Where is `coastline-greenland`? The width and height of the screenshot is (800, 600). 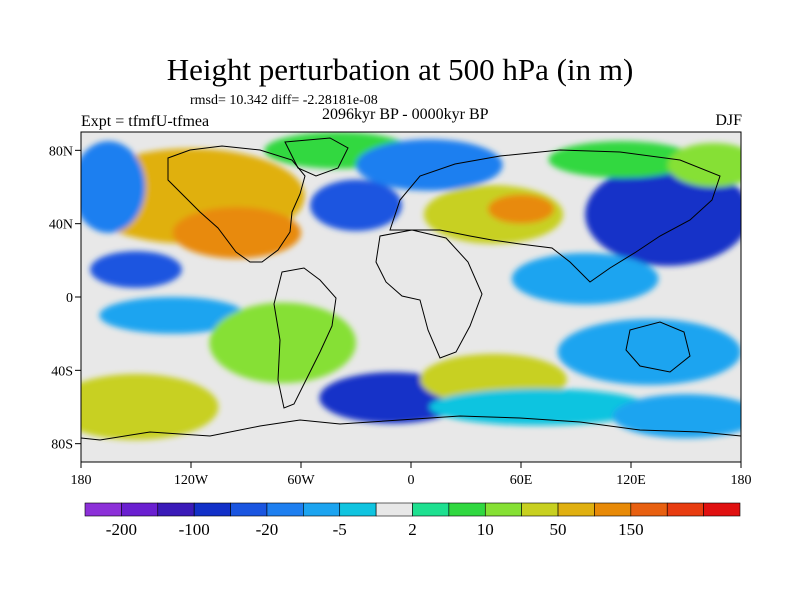
coastline-greenland is located at coordinates (316, 157).